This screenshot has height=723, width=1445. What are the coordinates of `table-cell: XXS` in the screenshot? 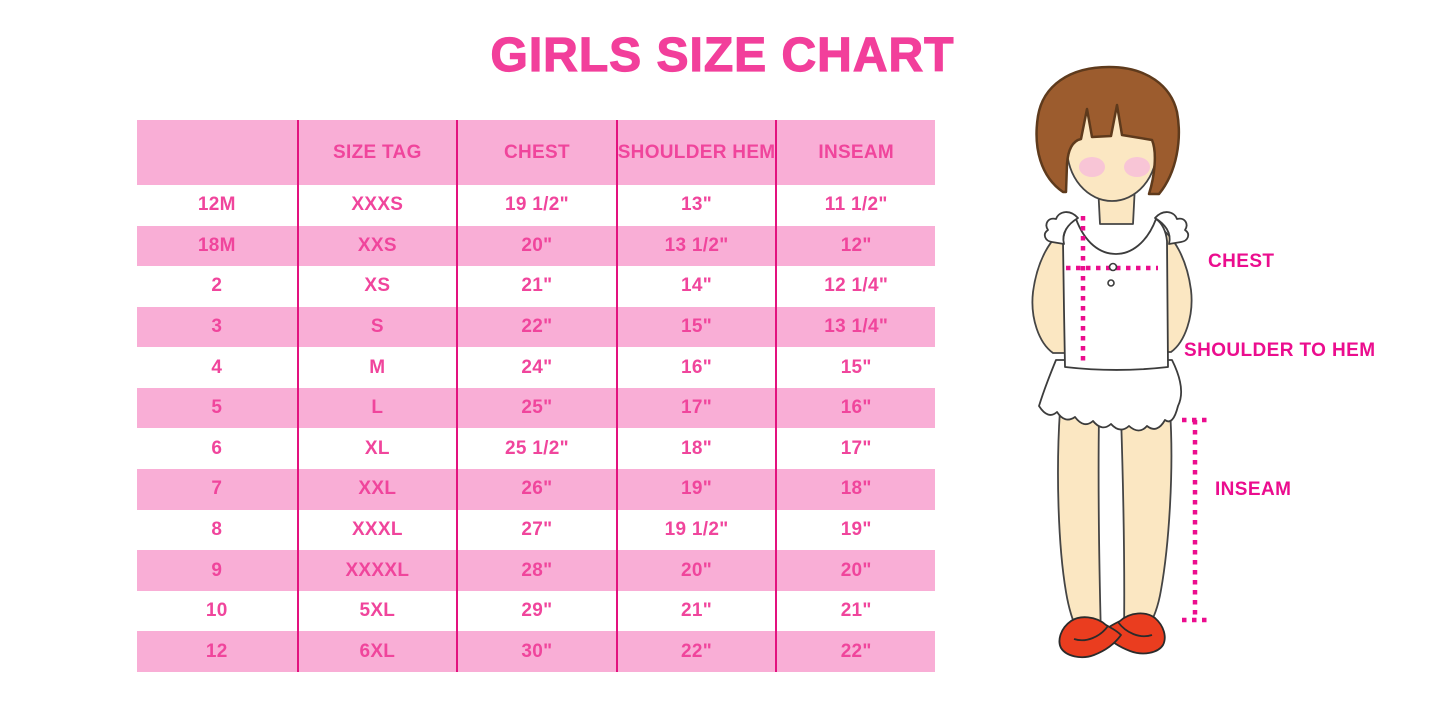 It's located at (376, 246).